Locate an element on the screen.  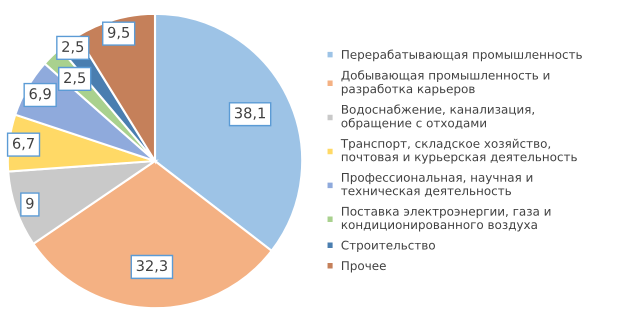
legend-label: Прочее is located at coordinates (364, 266).